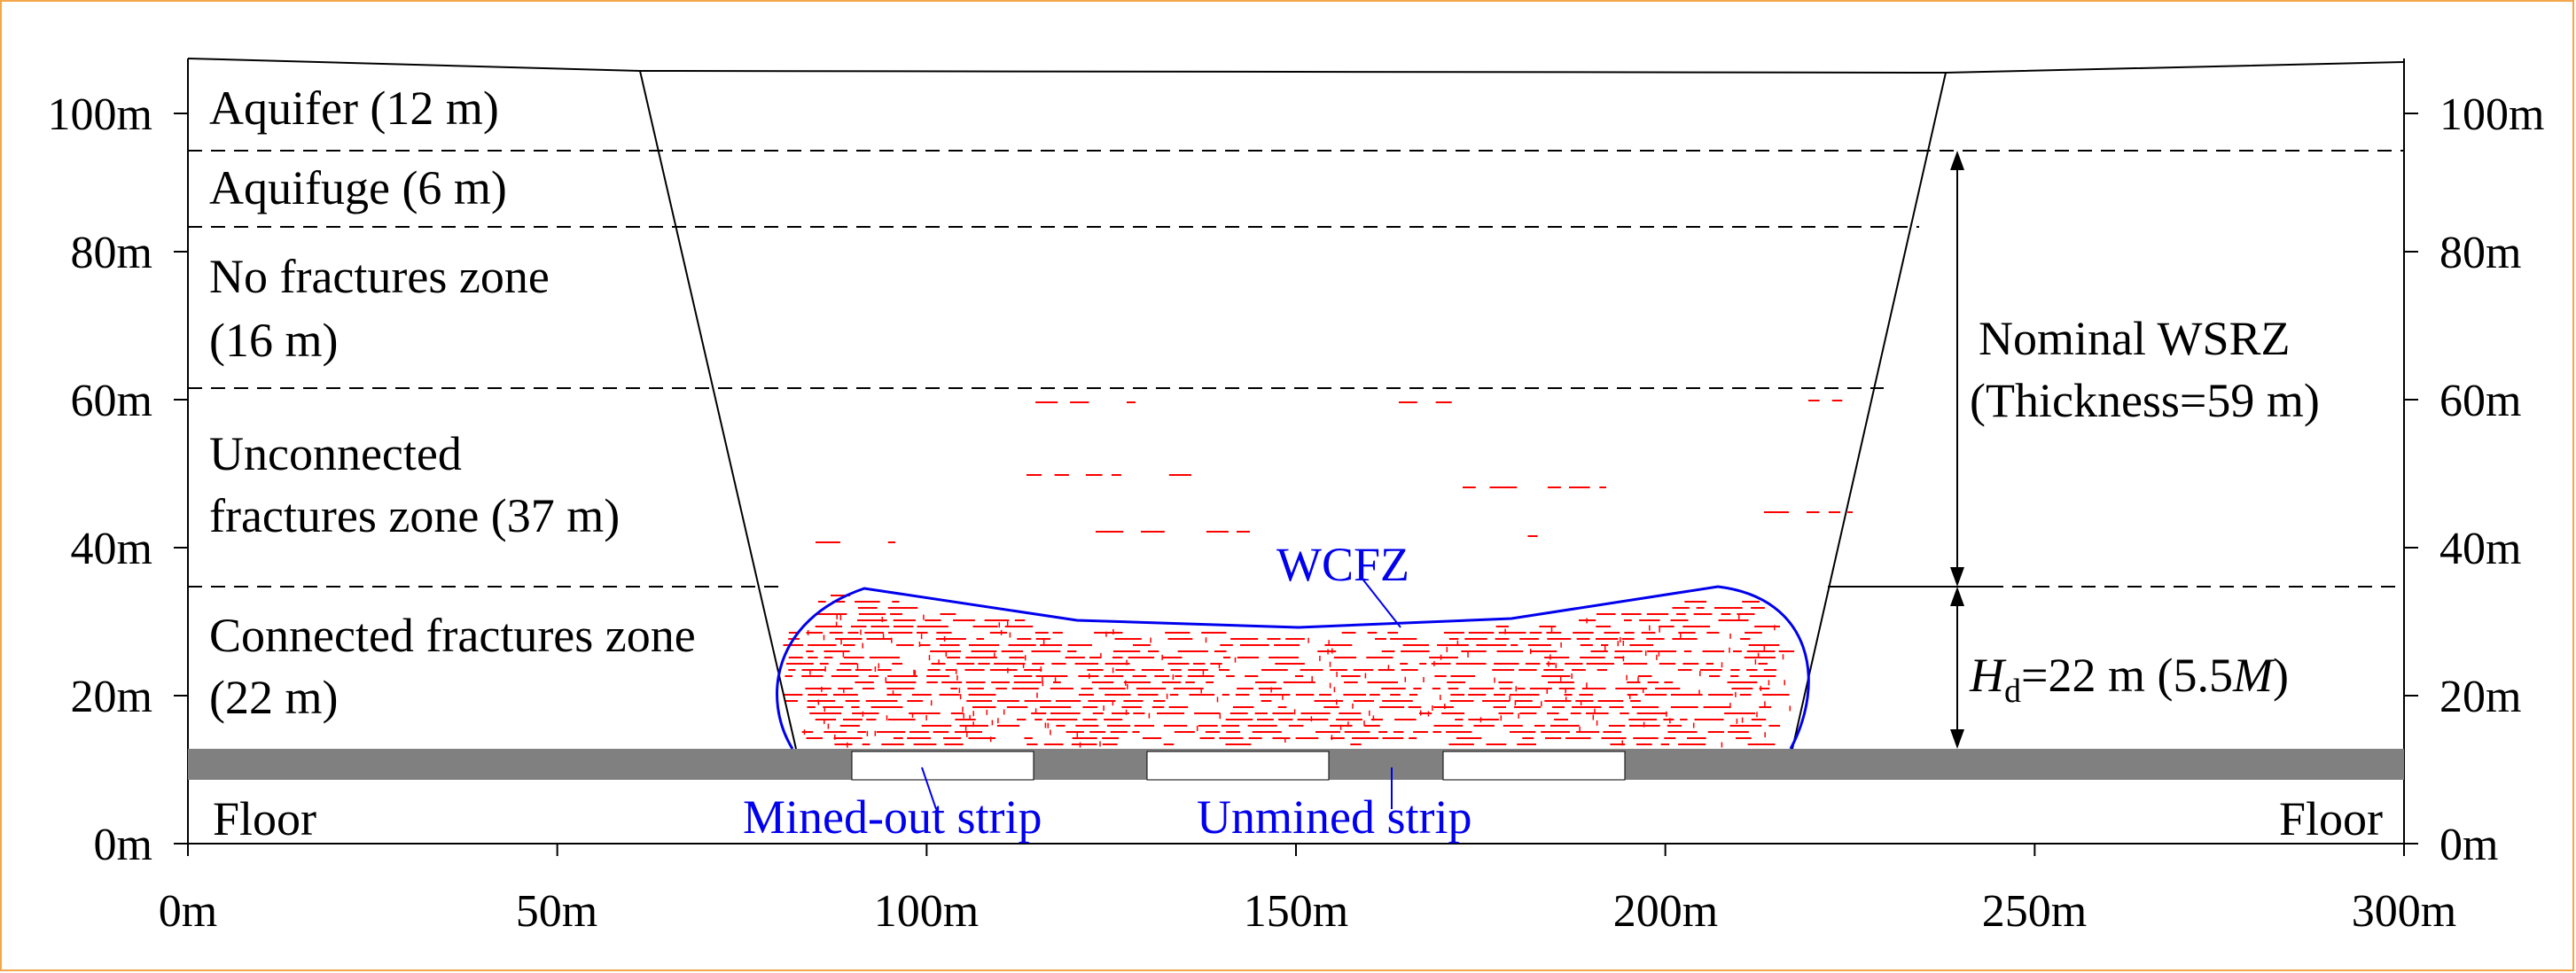  What do you see at coordinates (264, 818) in the screenshot?
I see `floor-label-left: Floor` at bounding box center [264, 818].